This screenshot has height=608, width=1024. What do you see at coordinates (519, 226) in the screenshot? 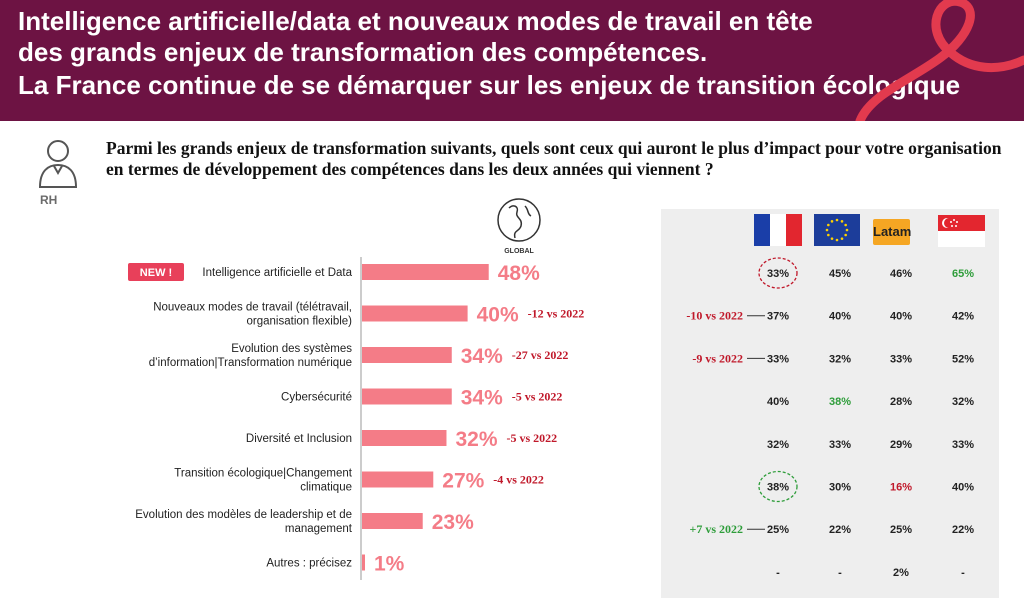
I see `globe-icon: GLOBAL` at bounding box center [519, 226].